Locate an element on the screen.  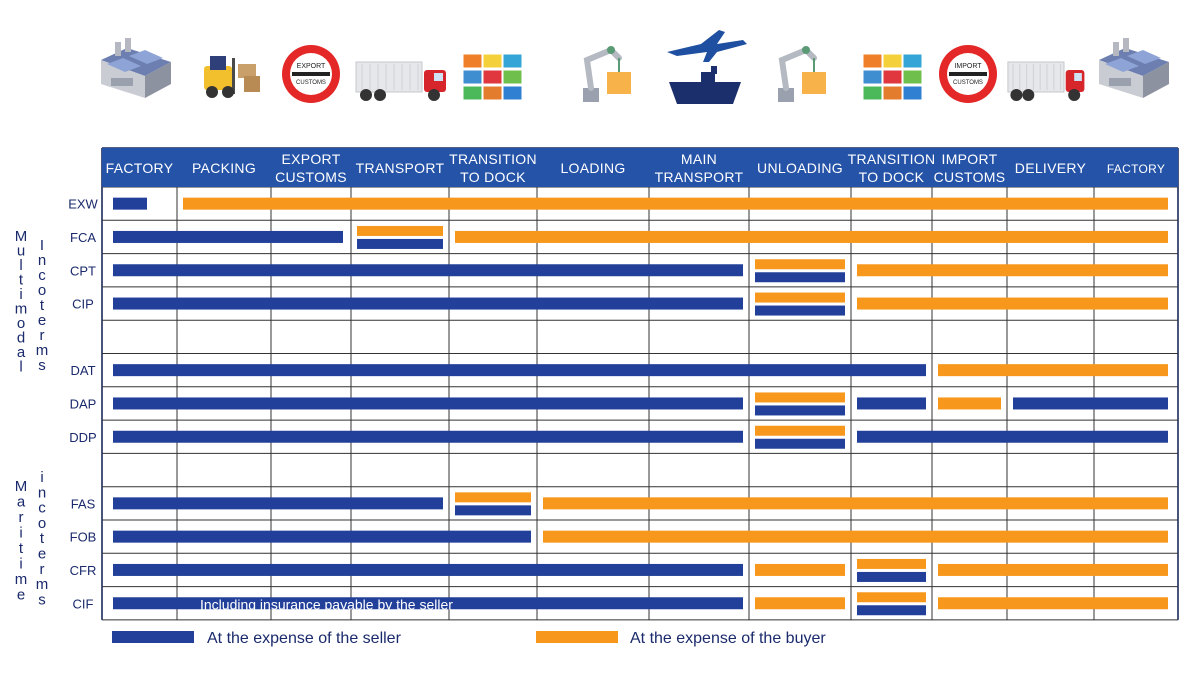
svg-text: c is located at coordinates (42, 508).